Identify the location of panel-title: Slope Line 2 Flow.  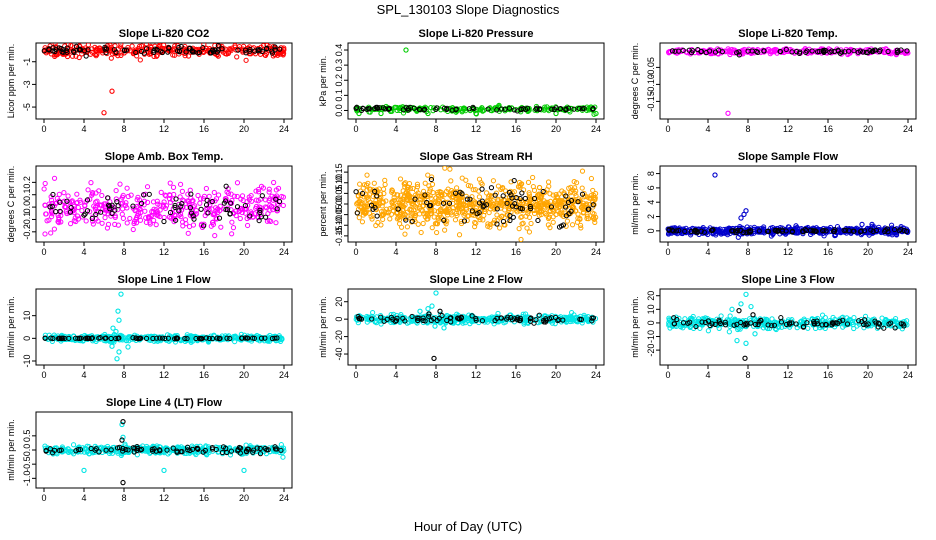
(476, 280).